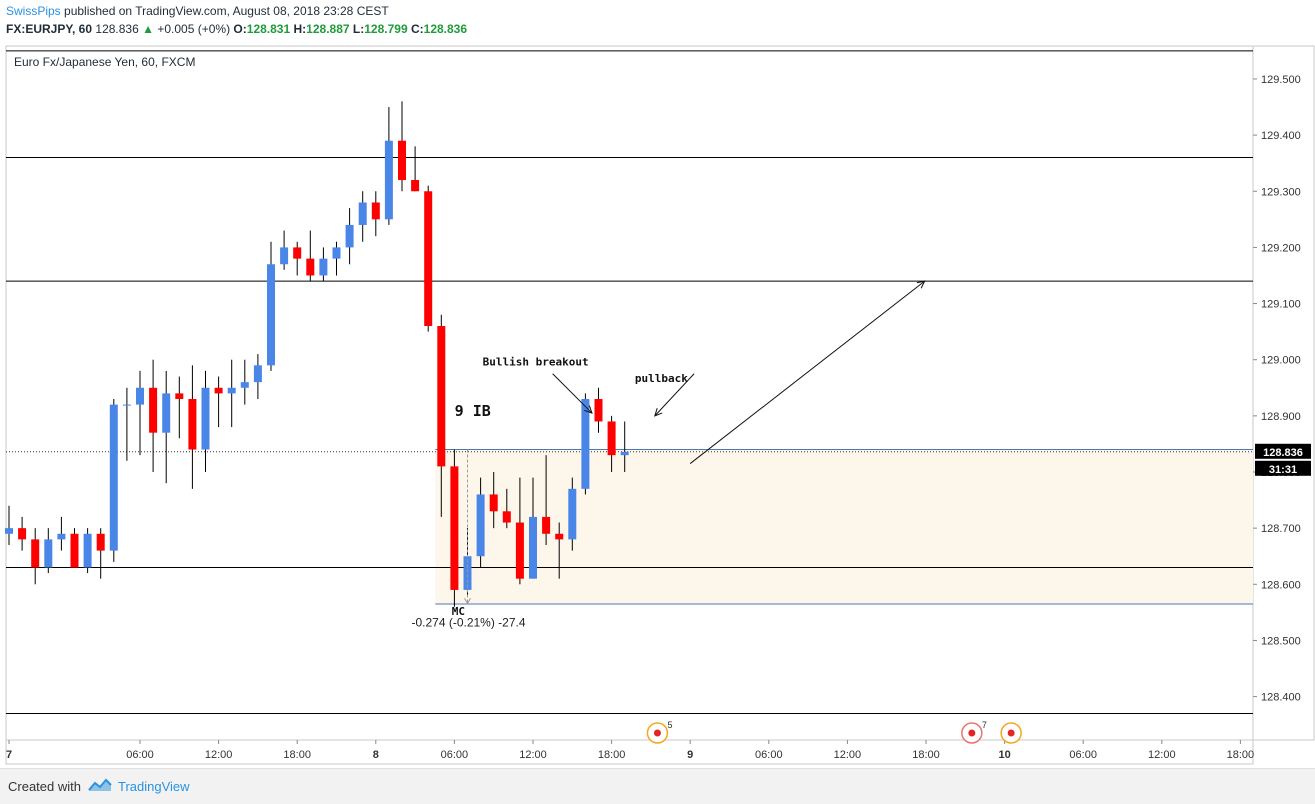  Describe the element at coordinates (629, 752) in the screenshot. I see `time-axis` at that location.